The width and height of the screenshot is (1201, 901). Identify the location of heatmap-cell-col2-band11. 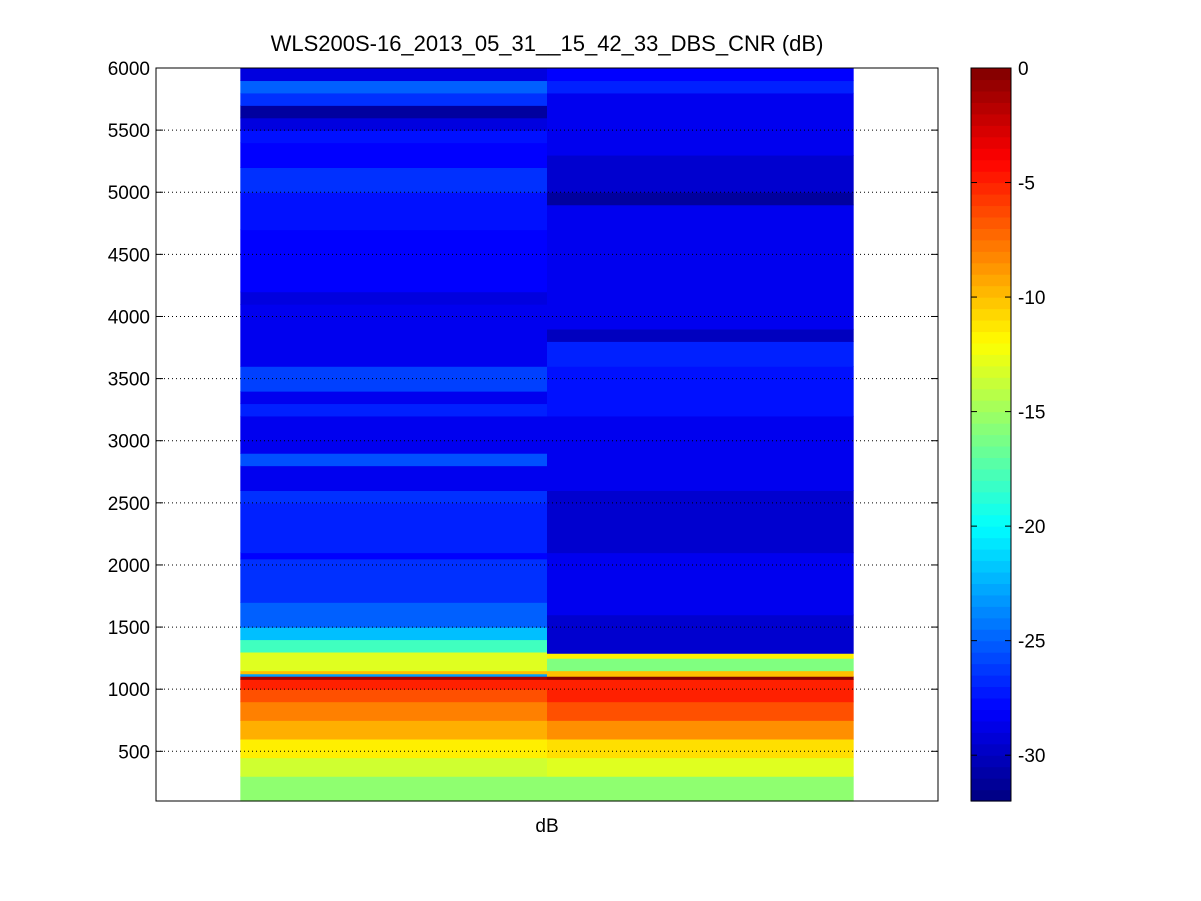
(700, 634).